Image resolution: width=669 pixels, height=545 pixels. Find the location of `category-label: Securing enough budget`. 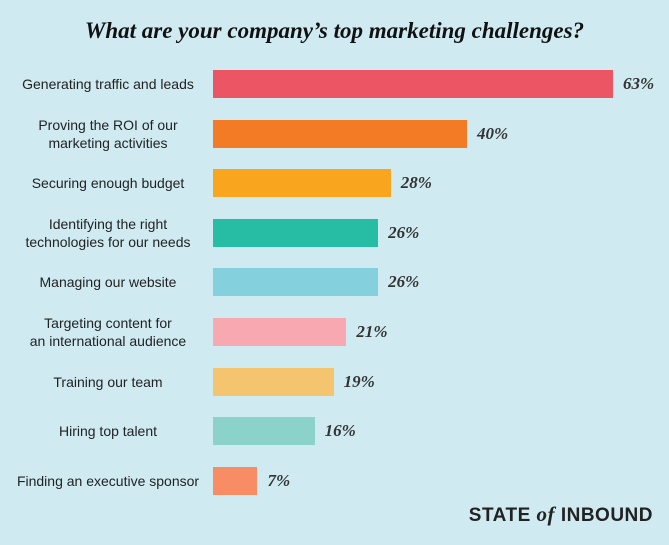

category-label: Securing enough budget is located at coordinates (108, 183).